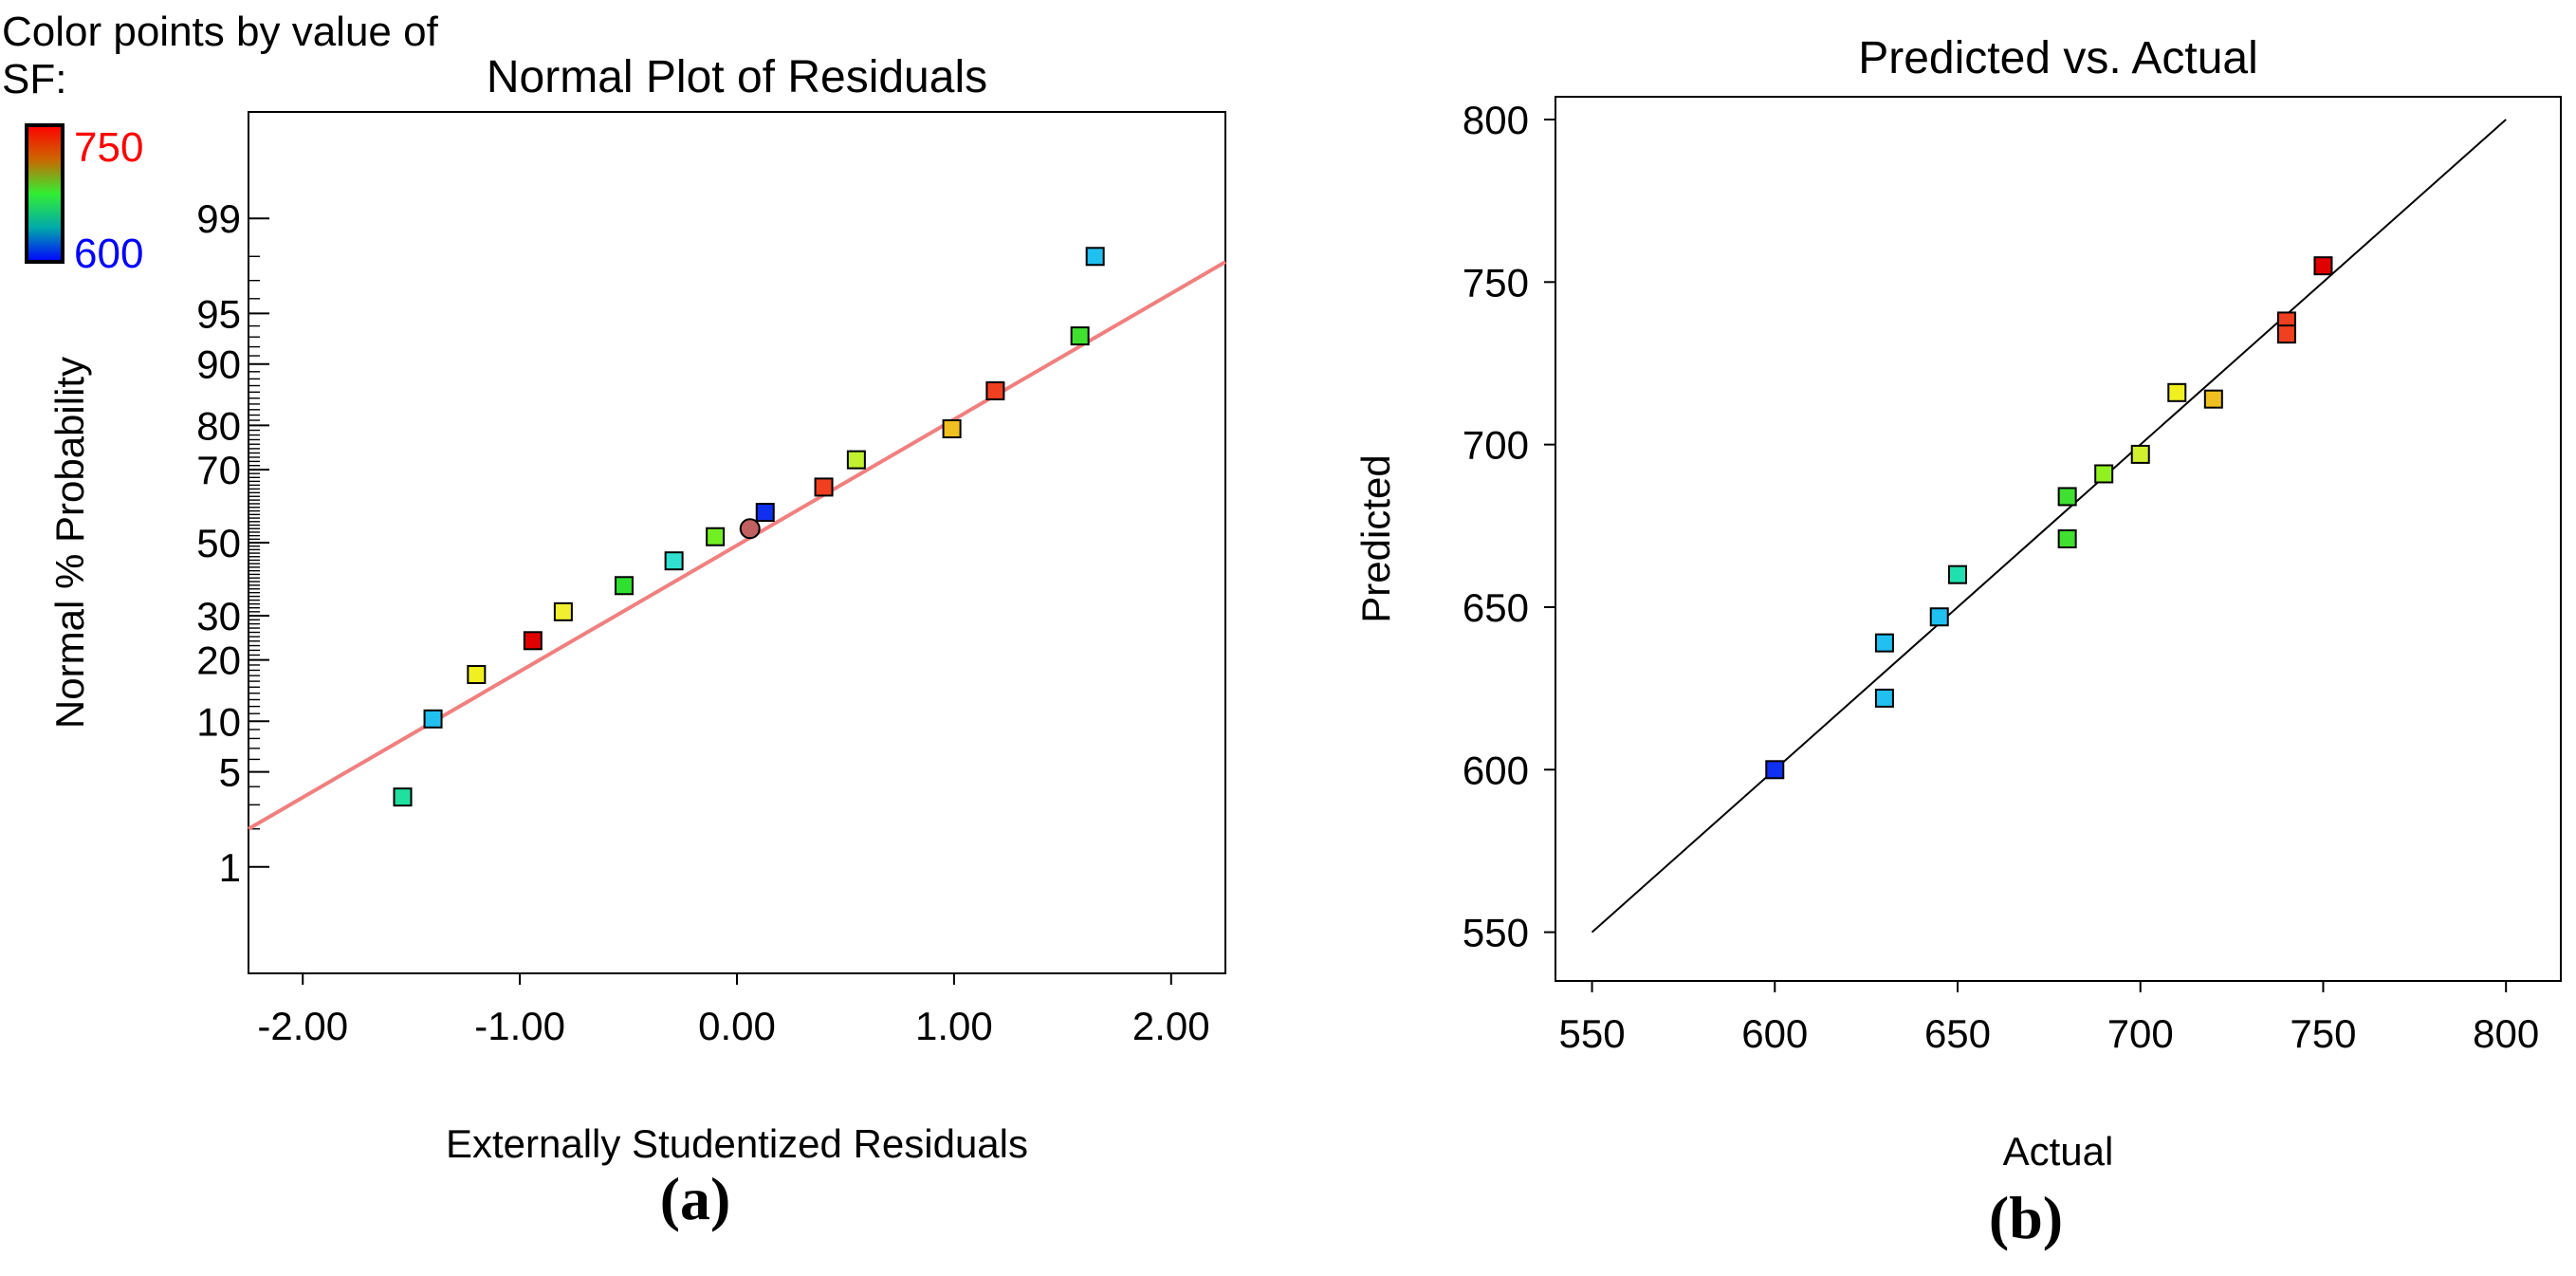  What do you see at coordinates (2140, 1033) in the screenshot?
I see `chart-b-x-tick-label: 700` at bounding box center [2140, 1033].